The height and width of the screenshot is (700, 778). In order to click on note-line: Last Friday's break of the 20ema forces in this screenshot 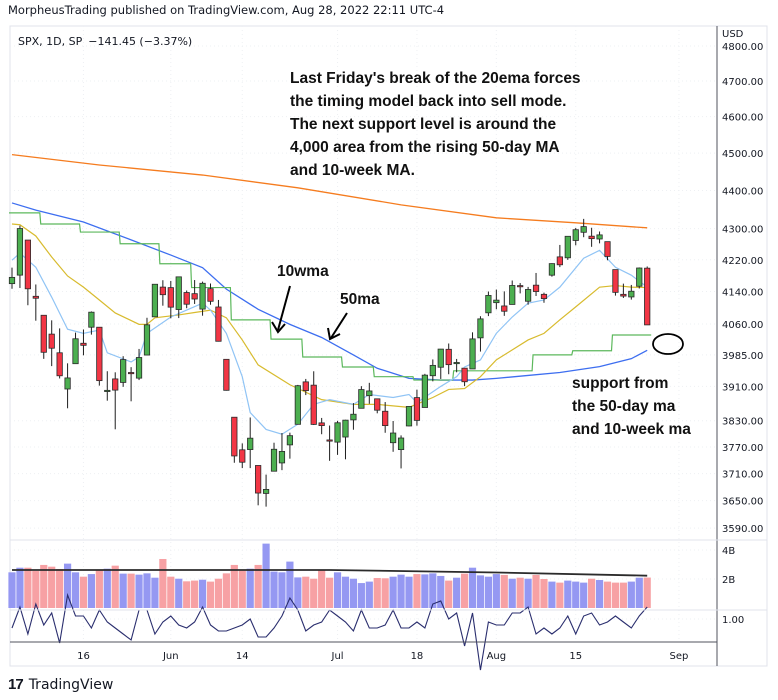, I will do `click(435, 78)`.